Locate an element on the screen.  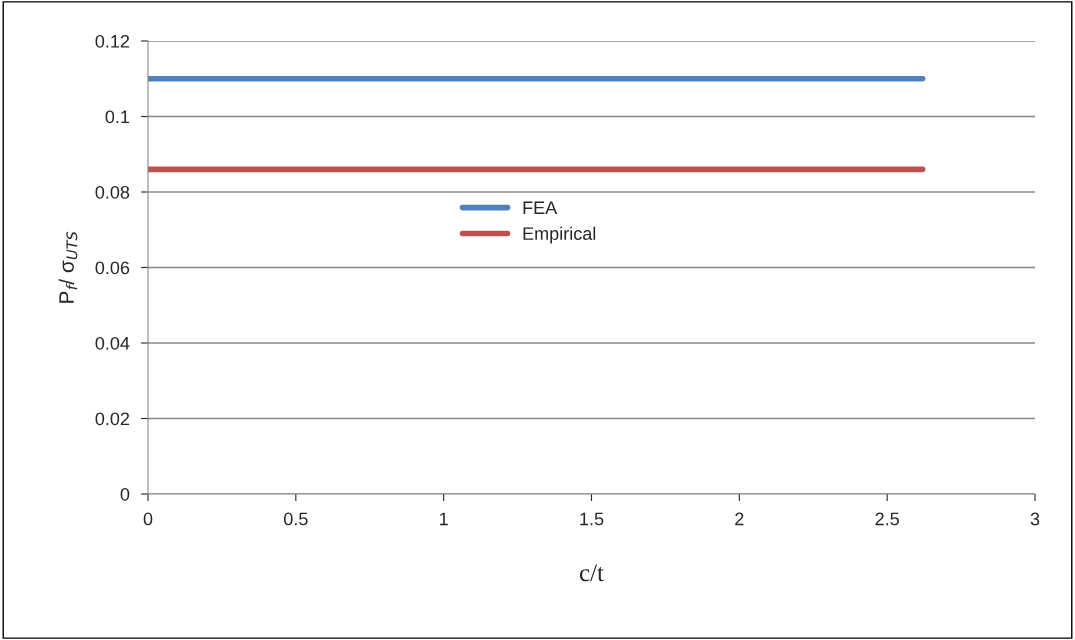
y-tick-label: 0.08 is located at coordinates (112, 192).